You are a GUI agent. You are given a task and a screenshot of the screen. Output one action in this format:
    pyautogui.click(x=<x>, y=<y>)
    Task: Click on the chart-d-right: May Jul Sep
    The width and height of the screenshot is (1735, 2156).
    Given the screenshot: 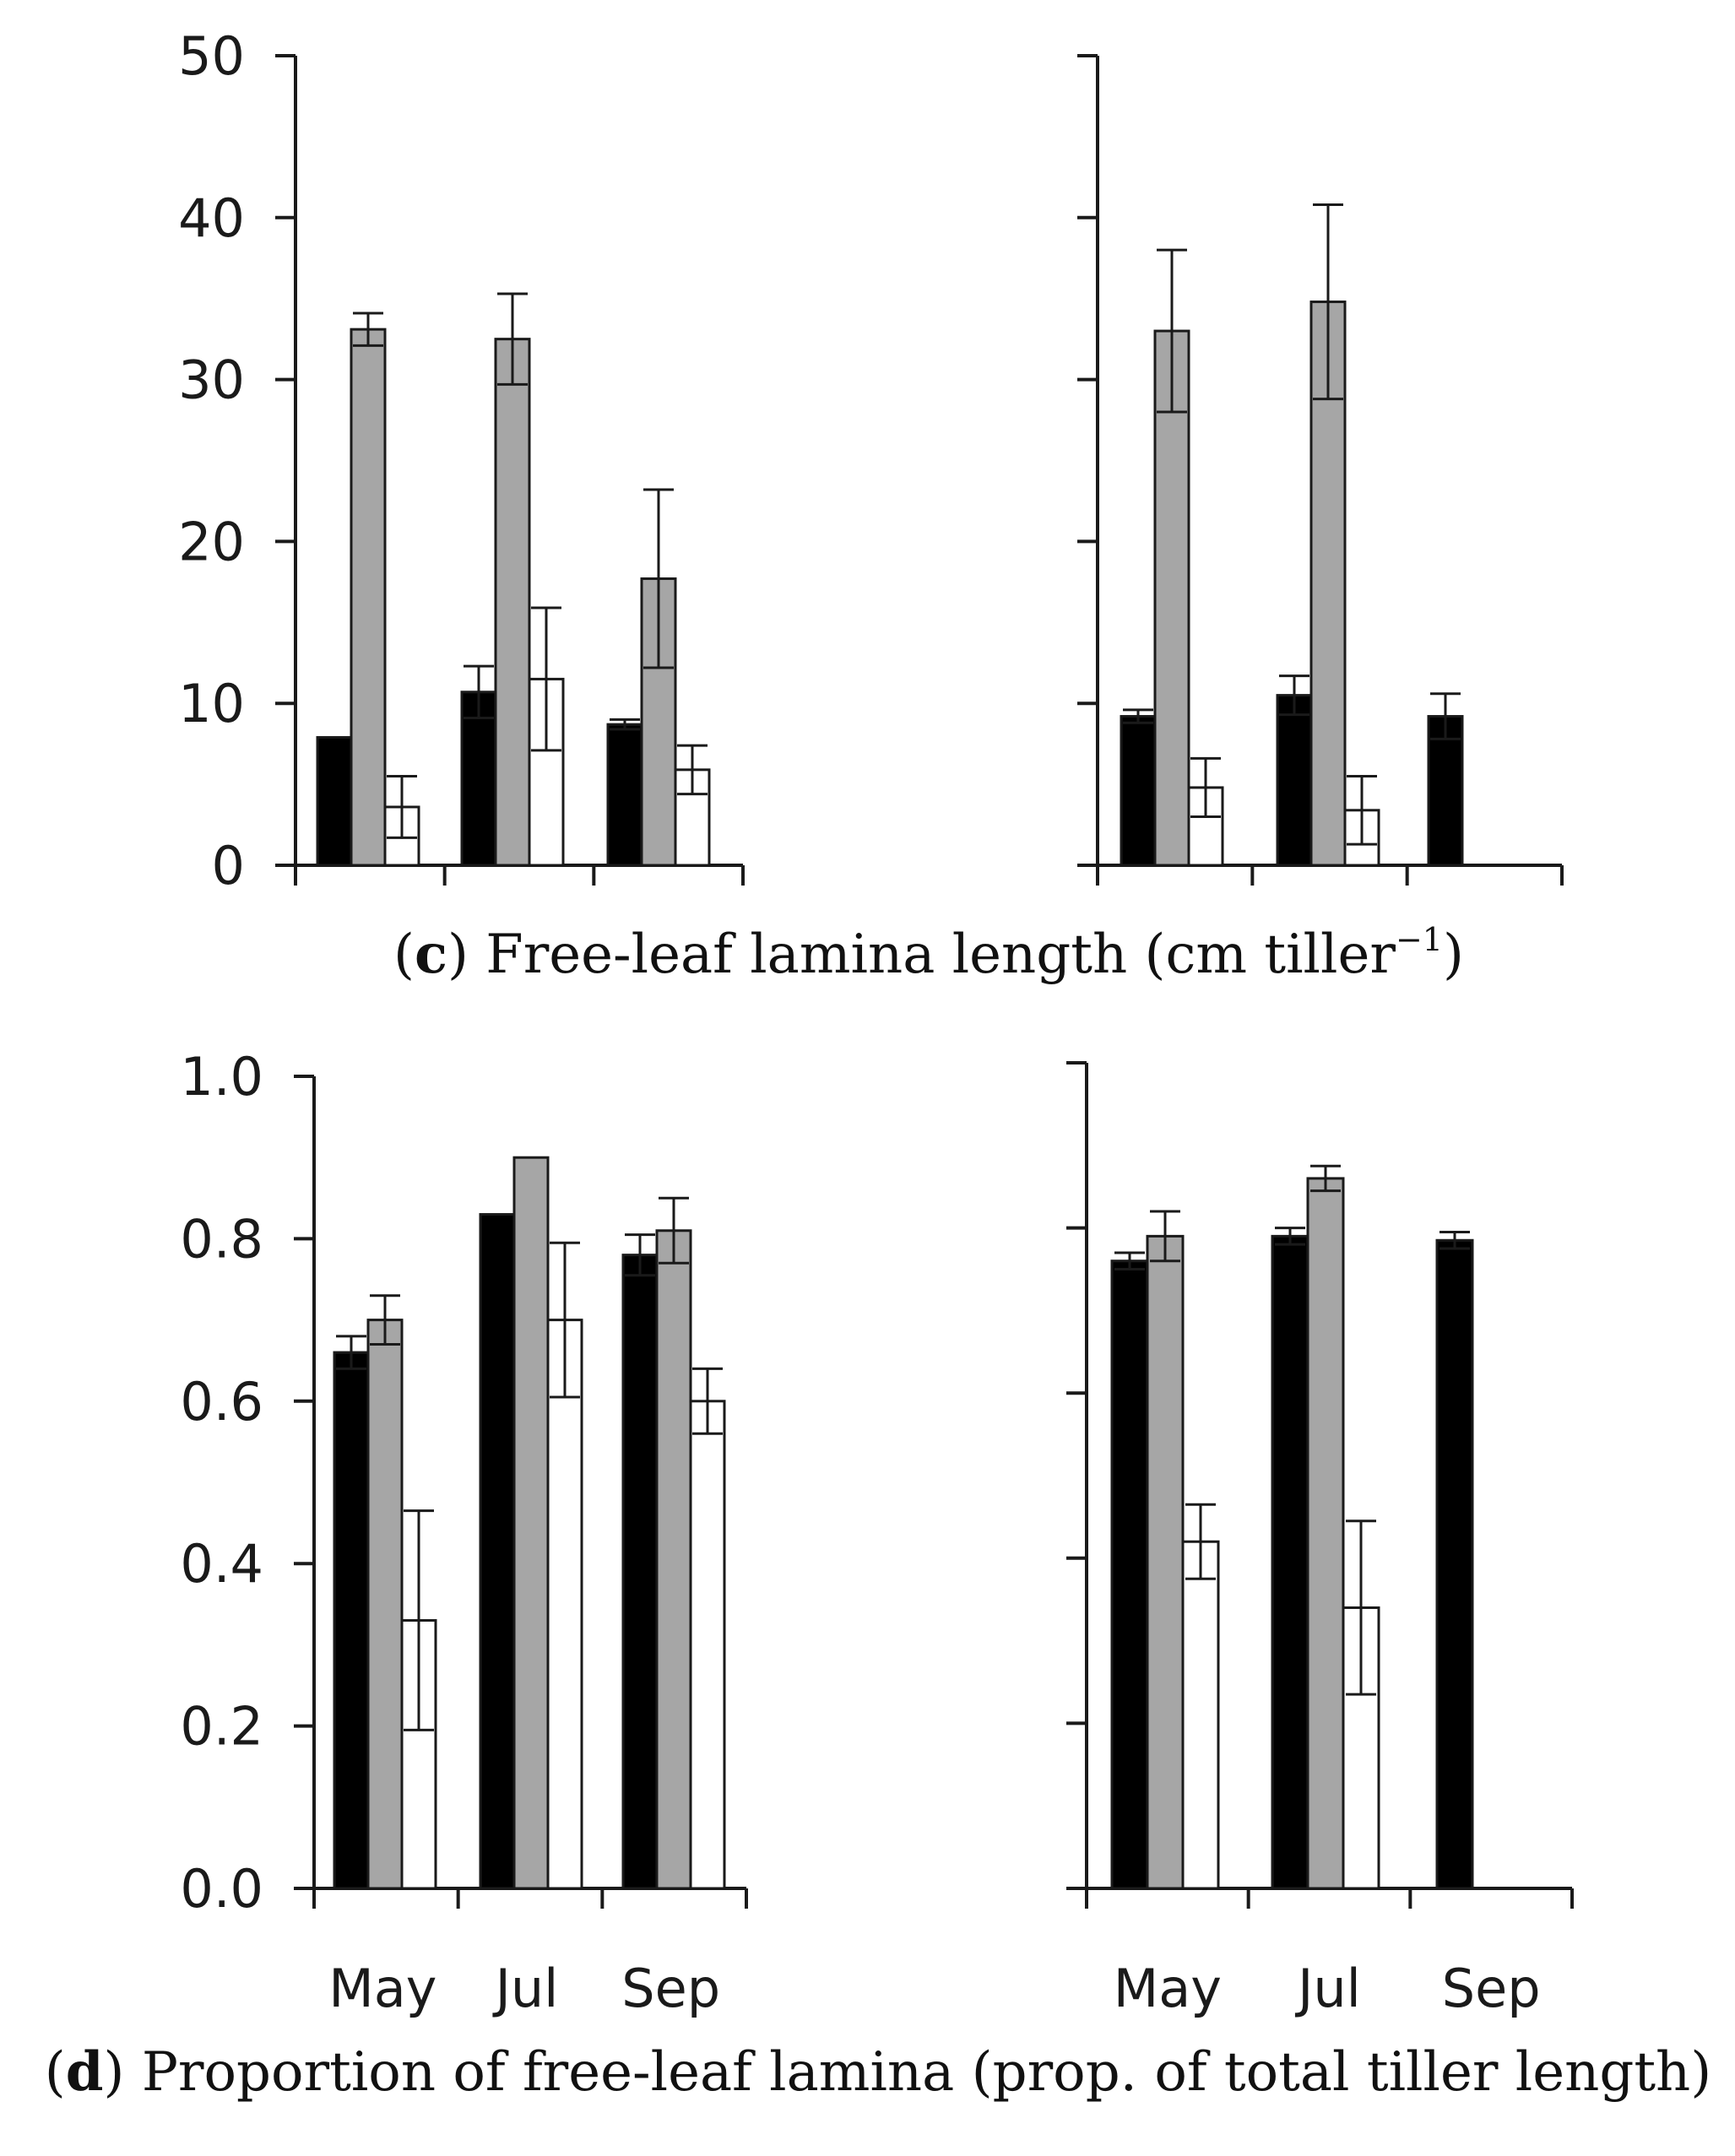 What is the action you would take?
    pyautogui.click(x=1320, y=1540)
    